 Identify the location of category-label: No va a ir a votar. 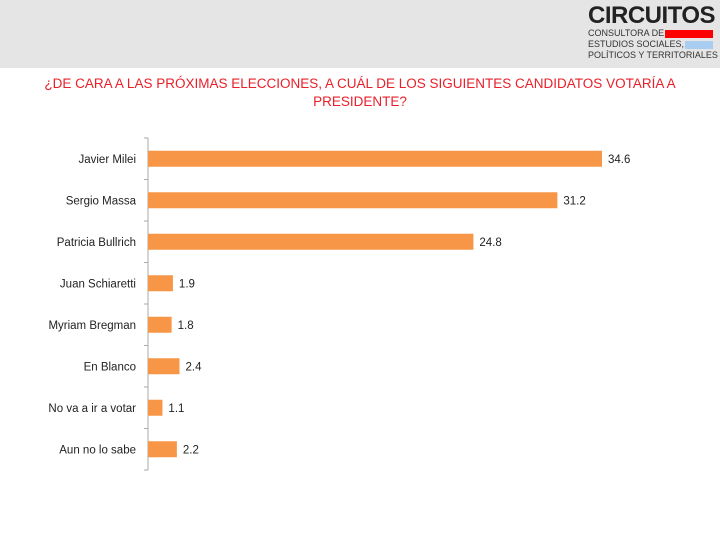
(92, 409).